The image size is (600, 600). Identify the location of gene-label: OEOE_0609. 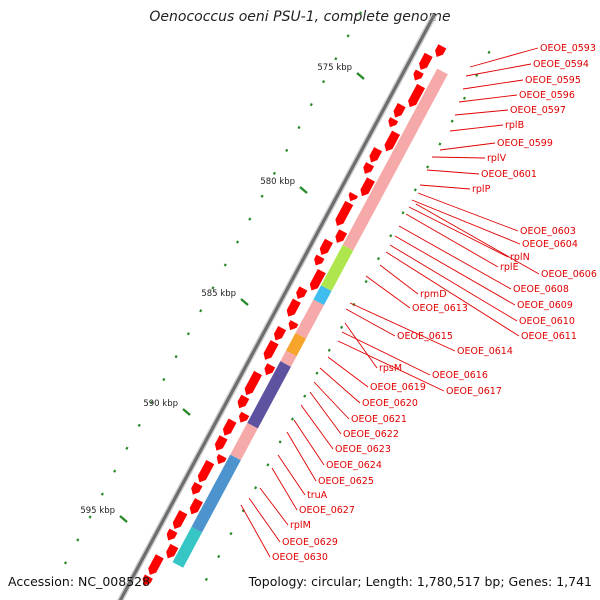
(545, 305).